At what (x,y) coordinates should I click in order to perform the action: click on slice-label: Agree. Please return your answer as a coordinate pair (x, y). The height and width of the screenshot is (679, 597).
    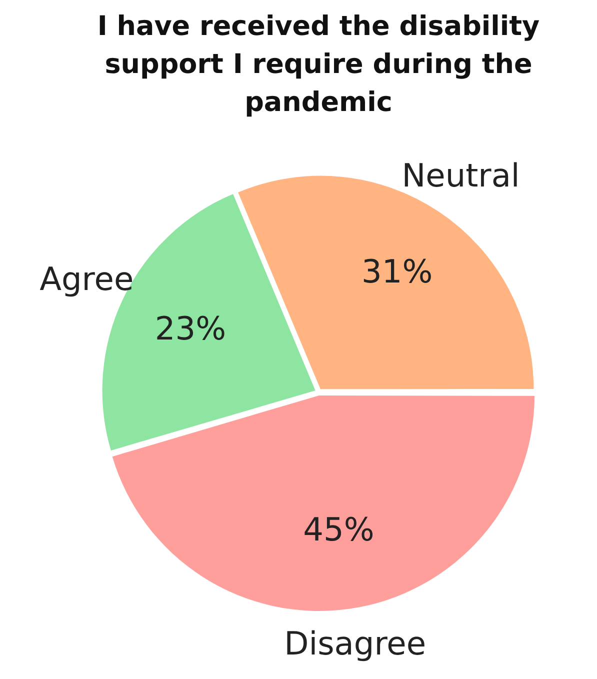
    Looking at the image, I should click on (87, 279).